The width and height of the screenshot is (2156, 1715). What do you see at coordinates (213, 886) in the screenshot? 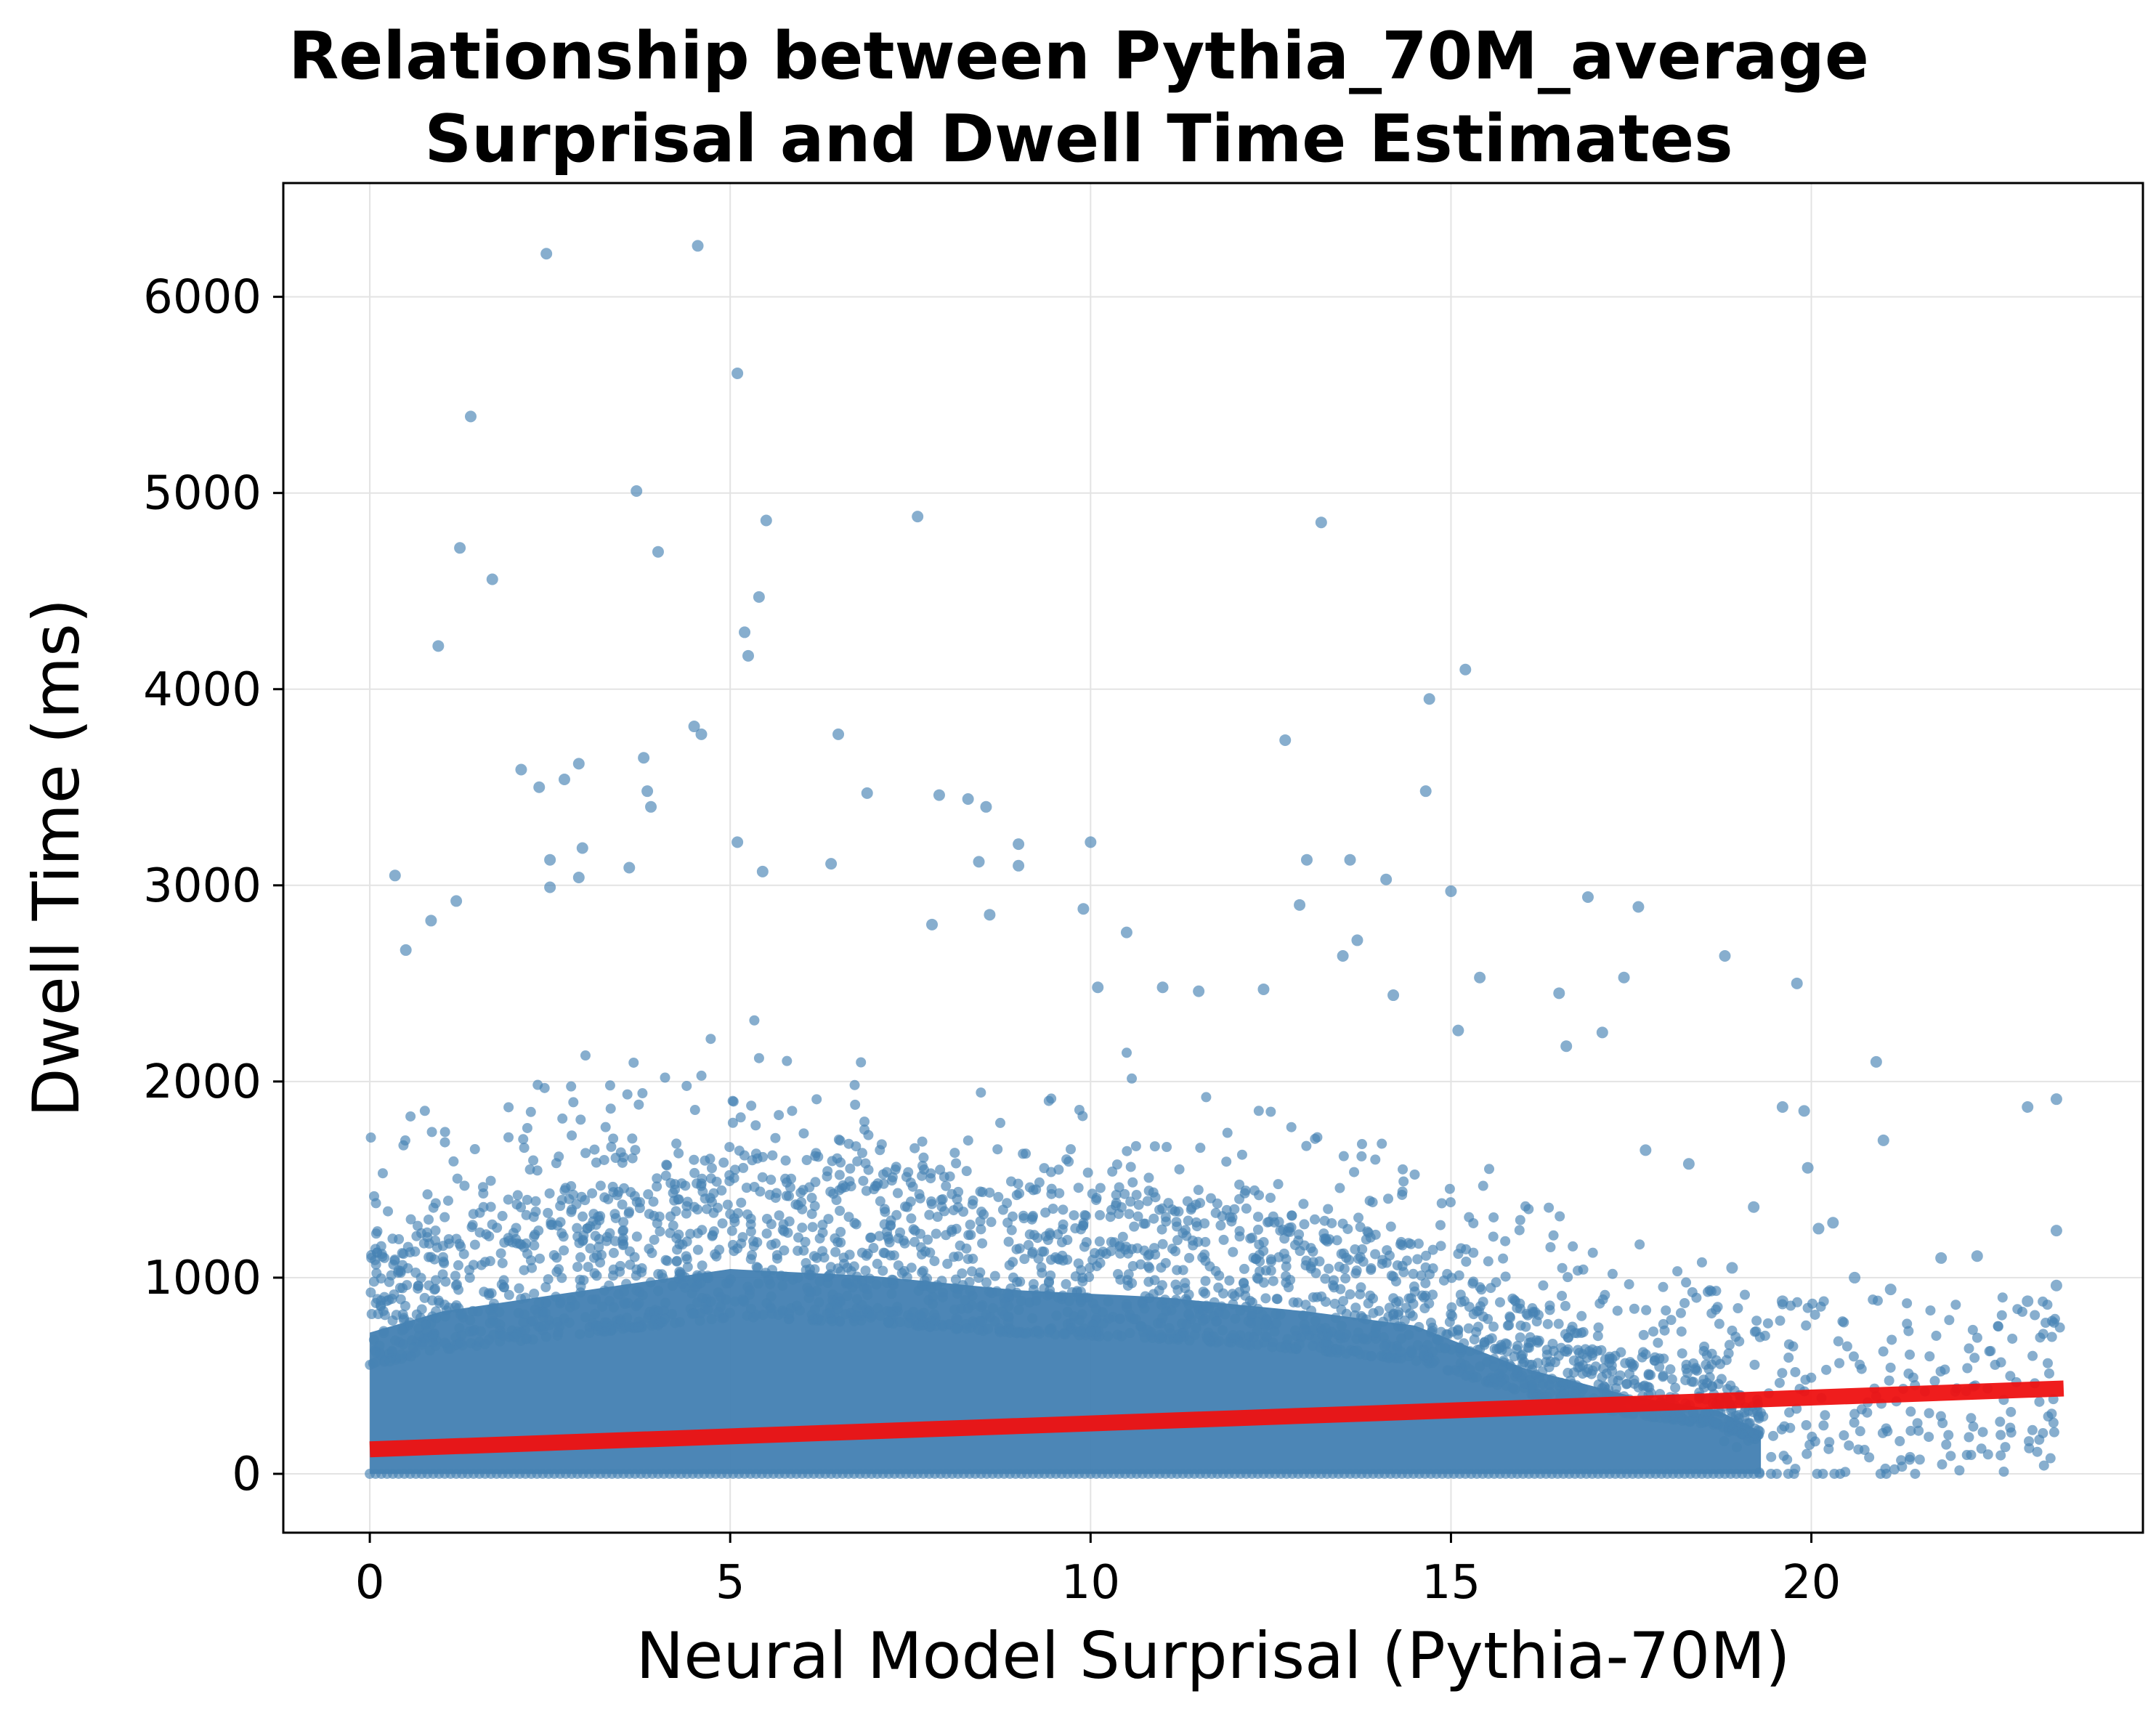
I see `y-axis-ticks: 0 1000 2000 3000 4000 5000 6000` at bounding box center [213, 886].